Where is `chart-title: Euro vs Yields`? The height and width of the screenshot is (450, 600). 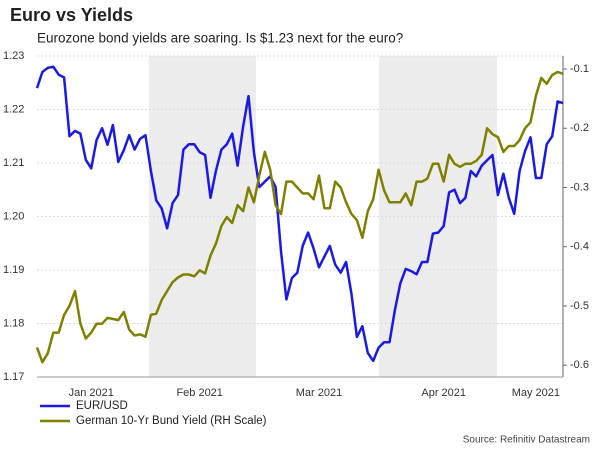 chart-title: Euro vs Yields is located at coordinates (71, 15).